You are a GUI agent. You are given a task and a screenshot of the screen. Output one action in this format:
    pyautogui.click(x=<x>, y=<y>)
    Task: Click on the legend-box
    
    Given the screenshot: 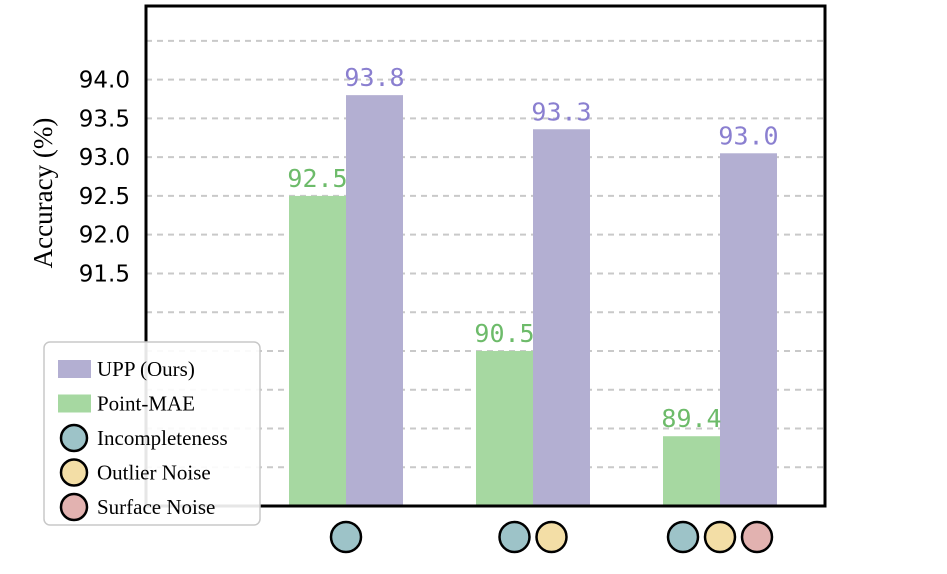 What is the action you would take?
    pyautogui.click(x=152, y=433)
    